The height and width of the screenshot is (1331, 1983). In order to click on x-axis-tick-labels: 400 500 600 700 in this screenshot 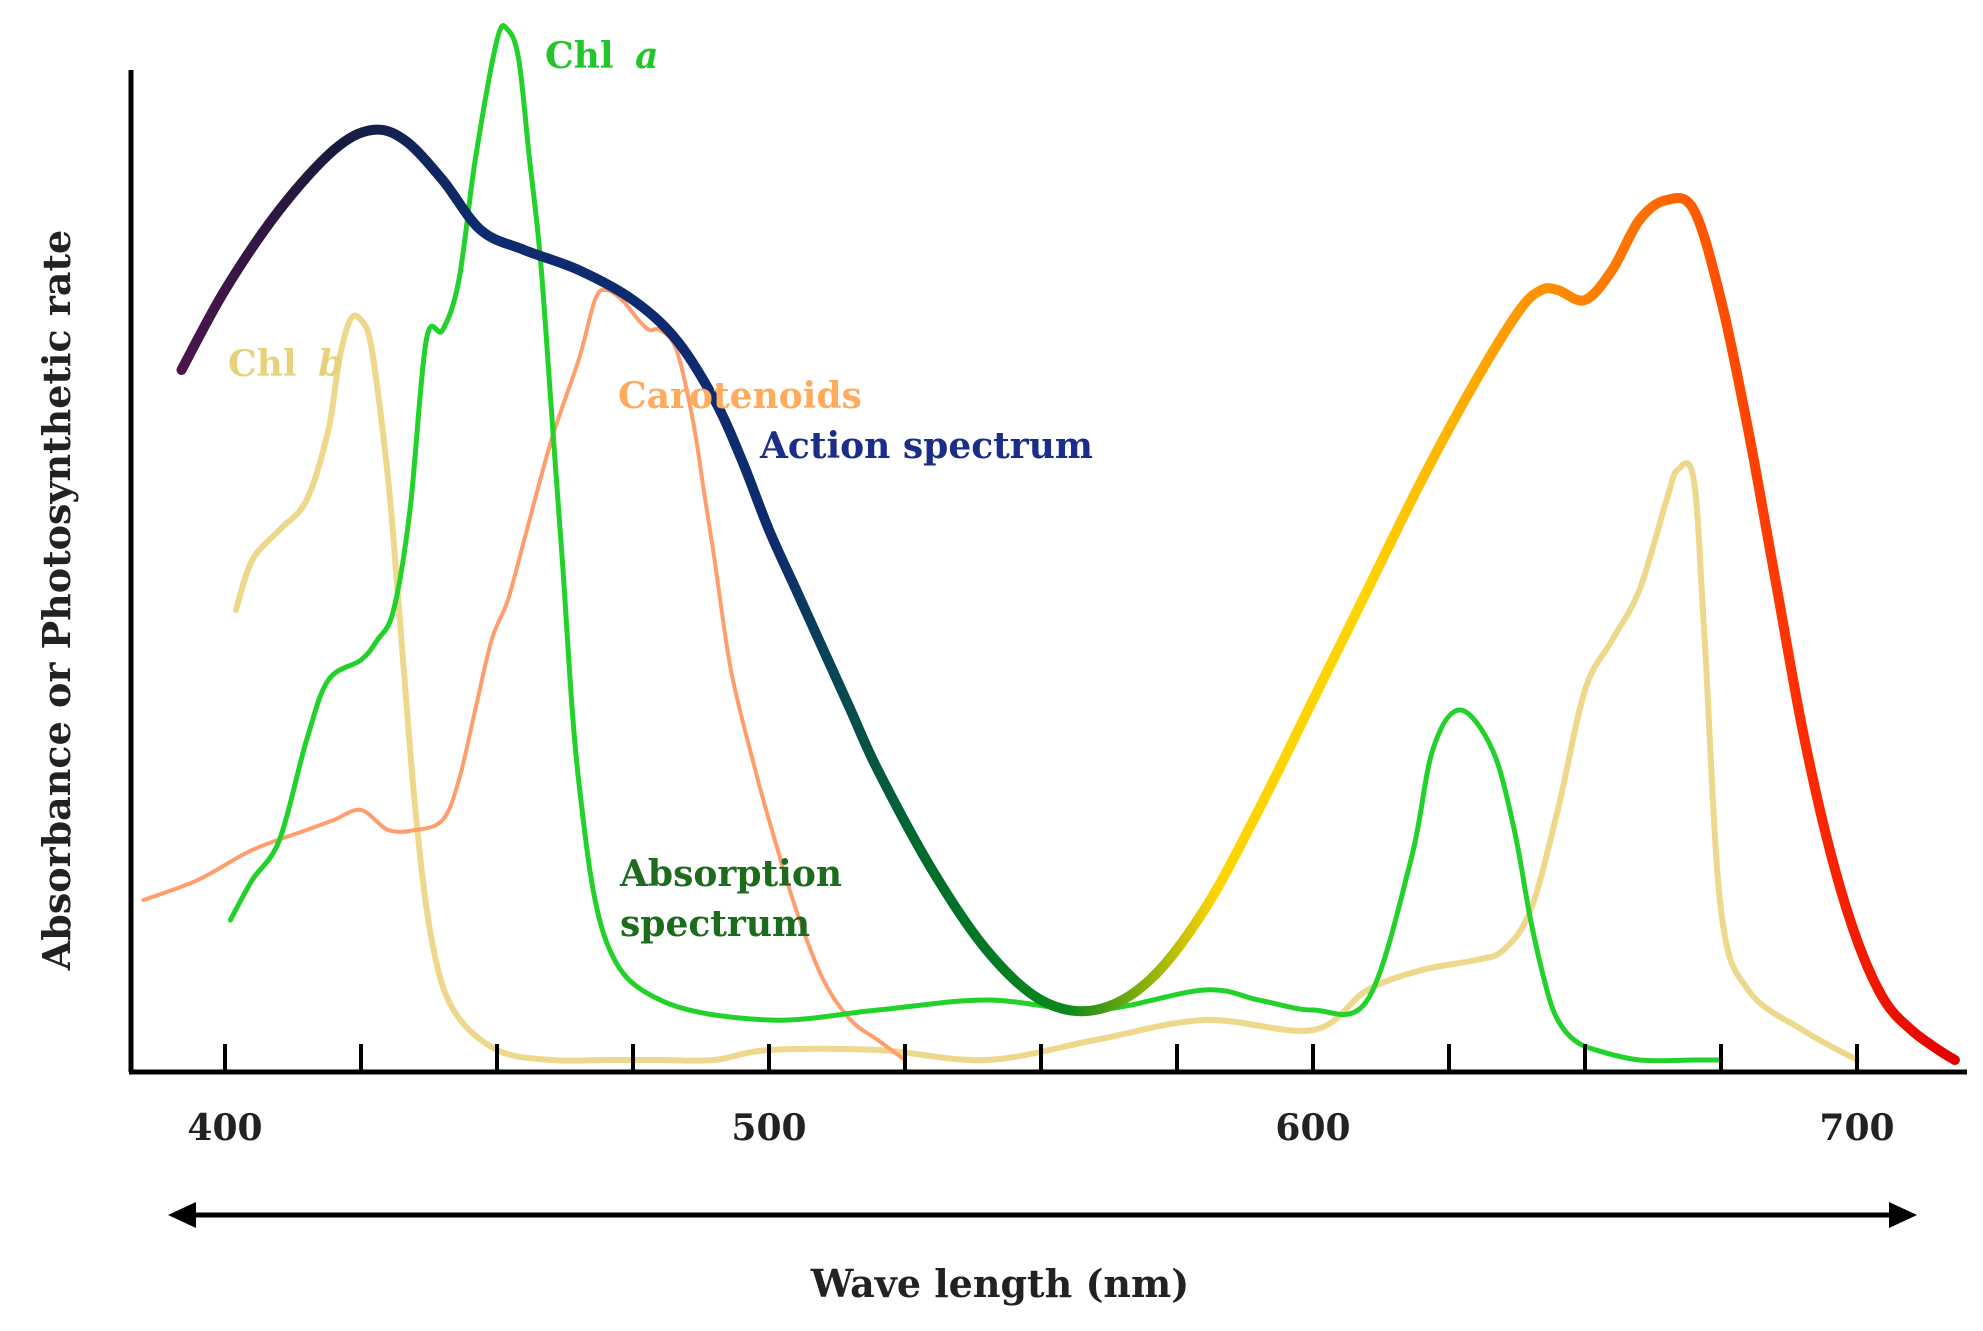, I will do `click(1040, 1128)`.